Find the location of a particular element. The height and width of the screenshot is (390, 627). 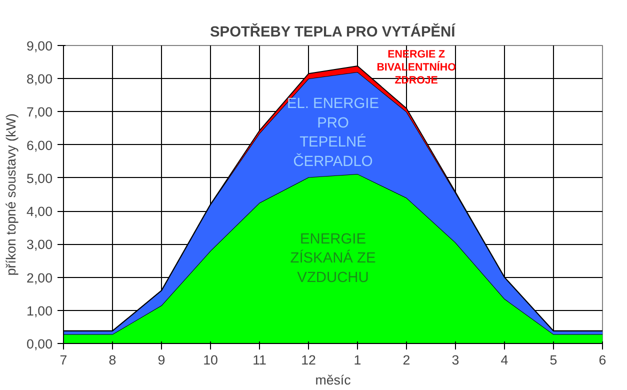

x-tick-label: 4 is located at coordinates (504, 360).